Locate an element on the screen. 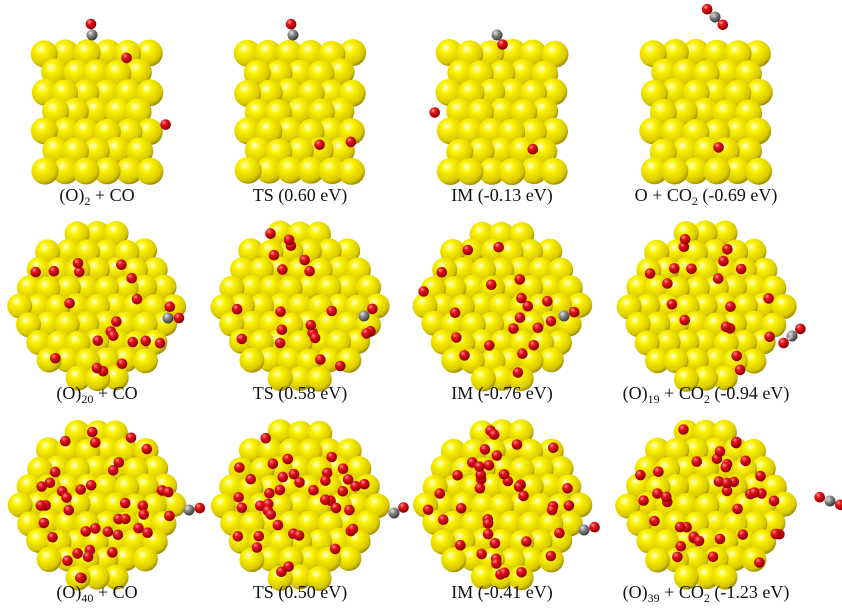  cluster-panel-r1c1 is located at coordinates (100, 101).